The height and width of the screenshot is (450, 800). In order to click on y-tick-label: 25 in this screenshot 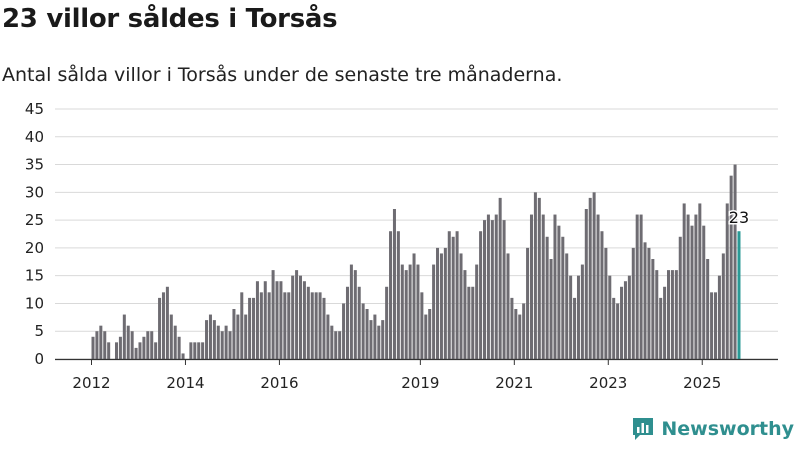, I will do `click(34, 220)`.